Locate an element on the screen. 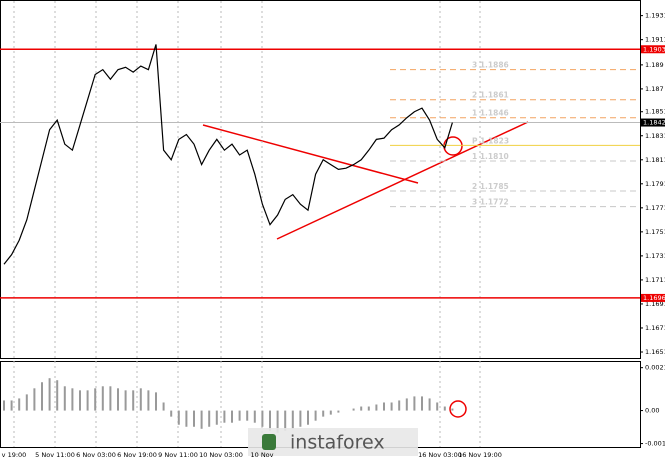  watermark-text: instaforex is located at coordinates (337, 443).